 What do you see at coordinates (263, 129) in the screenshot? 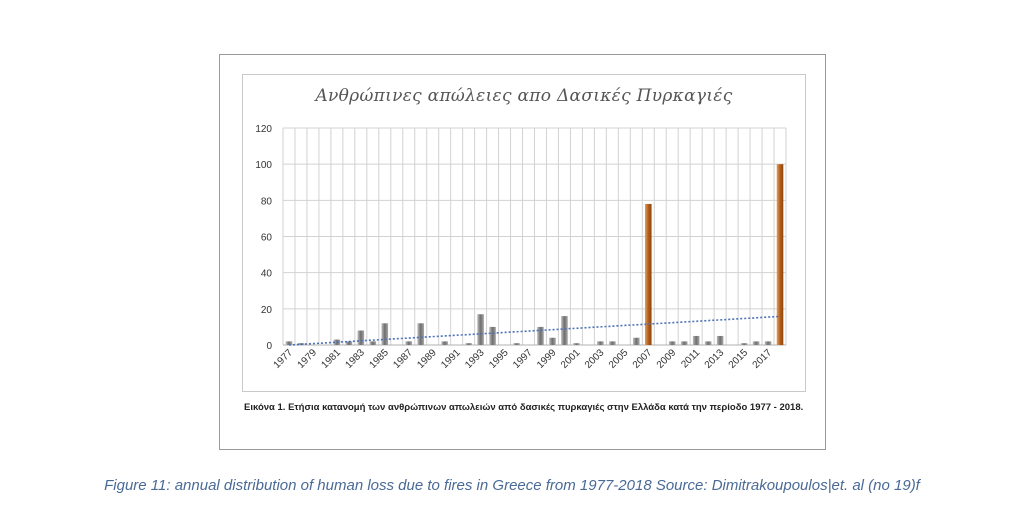
I see `y-tick-label: 120` at bounding box center [263, 129].